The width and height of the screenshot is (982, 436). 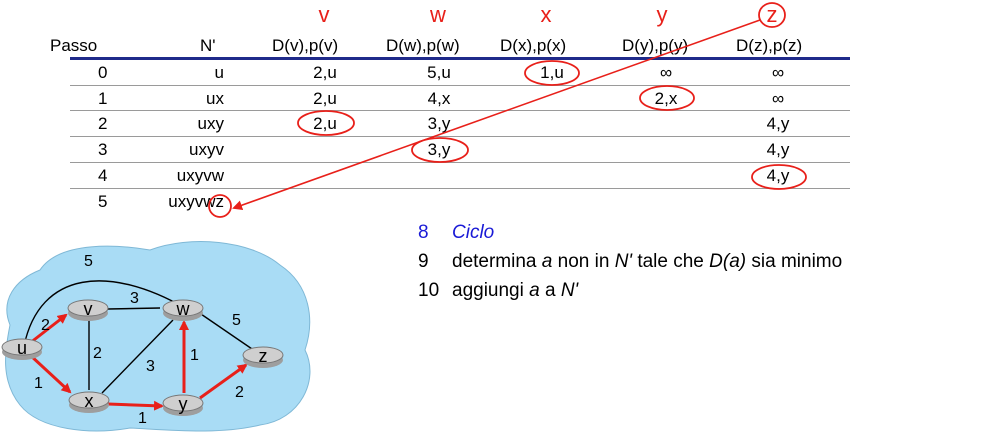 I want to click on col-letter-x: x, so click(x=546, y=14).